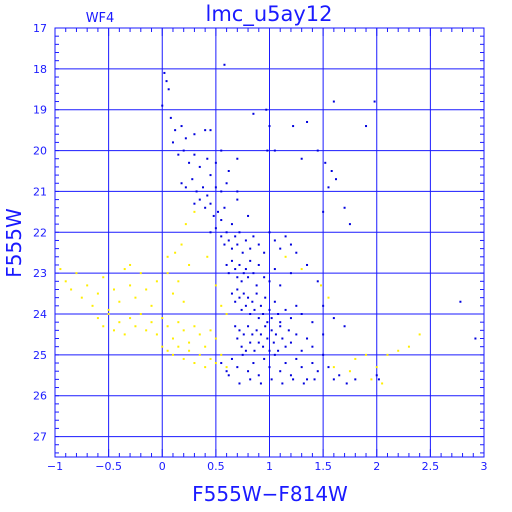 Image resolution: width=512 pixels, height=512 pixels. Describe the element at coordinates (268, 14) in the screenshot. I see `chart-title: lmc_u5ay12` at that location.